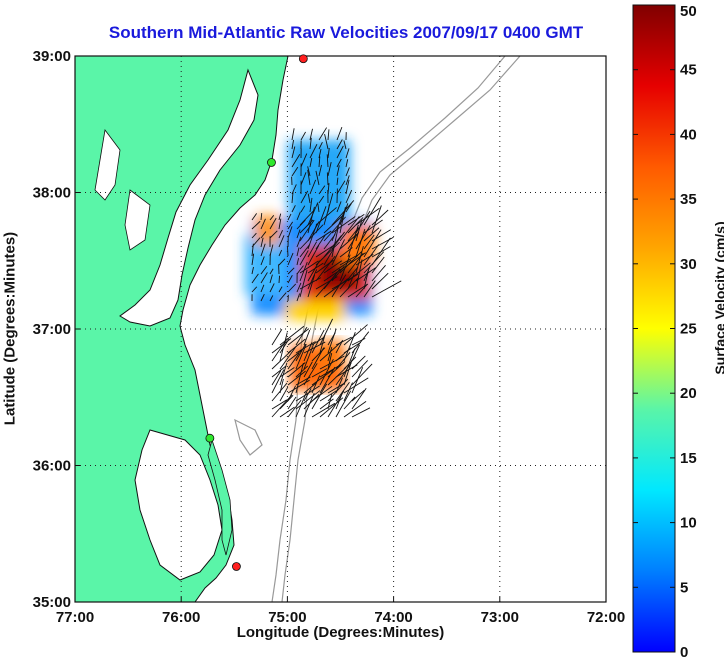 This screenshot has width=724, height=659. What do you see at coordinates (137, 220) in the screenshot?
I see `inland-water` at bounding box center [137, 220].